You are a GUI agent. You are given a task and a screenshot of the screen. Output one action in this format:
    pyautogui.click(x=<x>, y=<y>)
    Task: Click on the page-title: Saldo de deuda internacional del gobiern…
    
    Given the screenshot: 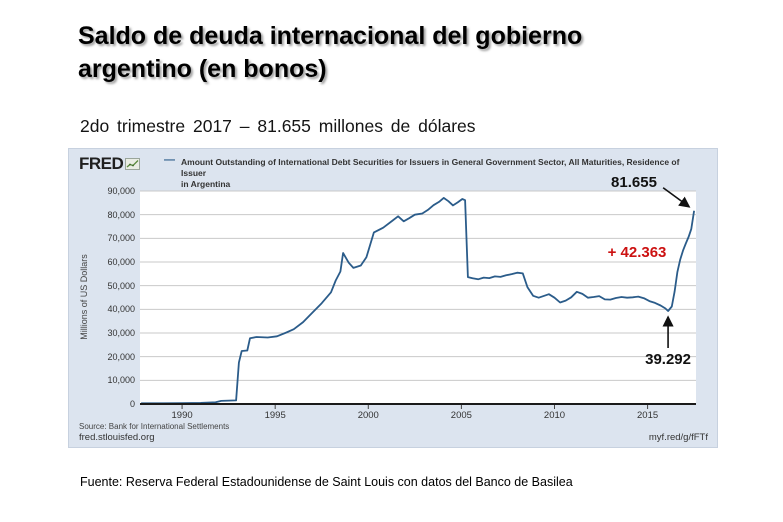 What is the action you would take?
    pyautogui.click(x=398, y=53)
    